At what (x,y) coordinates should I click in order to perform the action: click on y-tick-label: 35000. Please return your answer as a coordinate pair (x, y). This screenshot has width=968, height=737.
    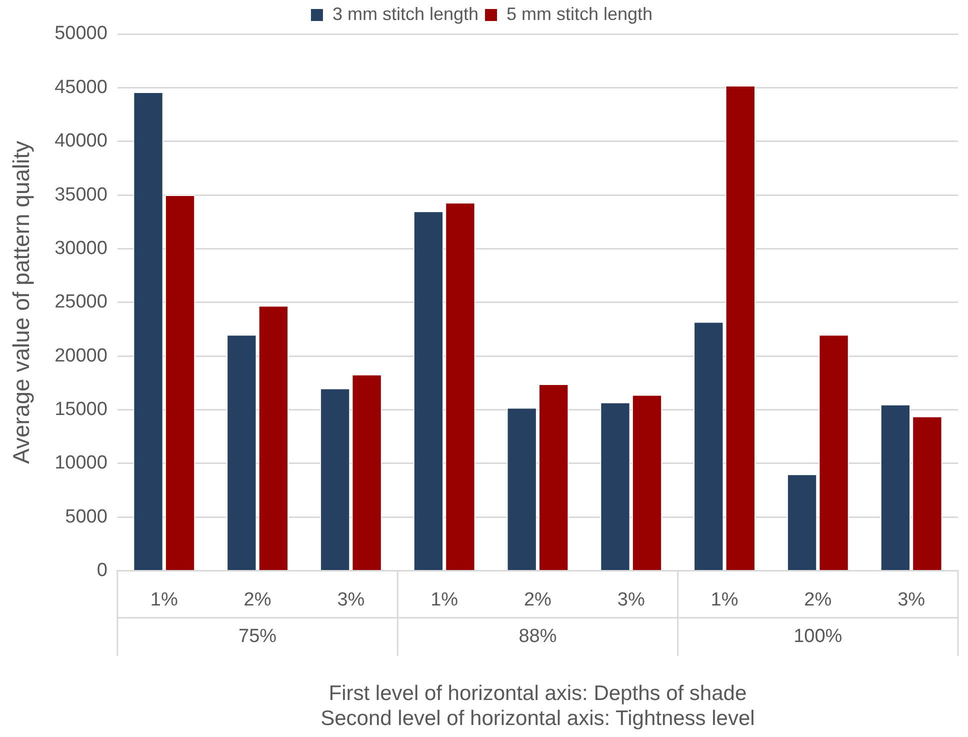
    Looking at the image, I should click on (81, 195).